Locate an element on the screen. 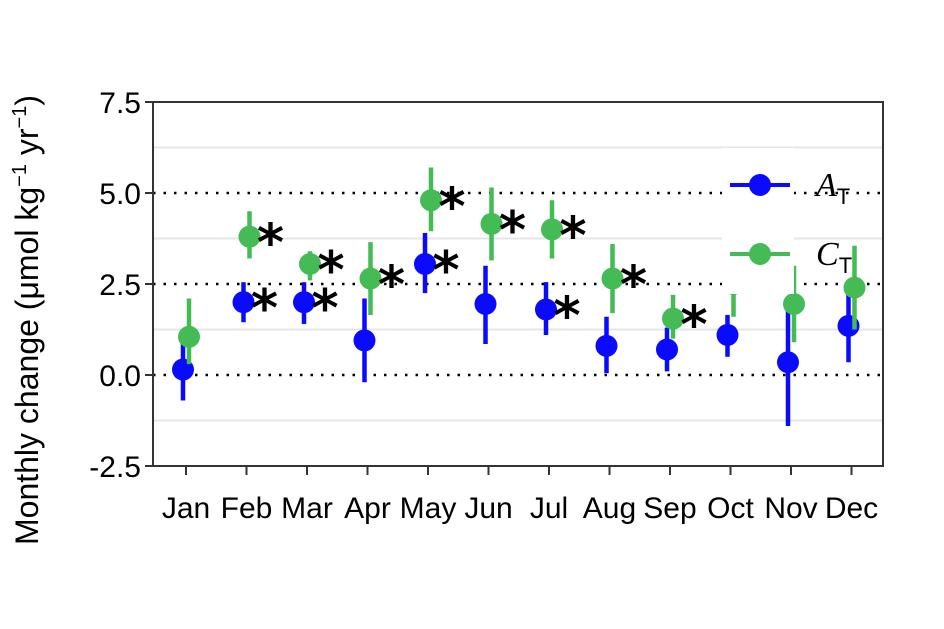  legend-label: AT is located at coordinates (832, 188).